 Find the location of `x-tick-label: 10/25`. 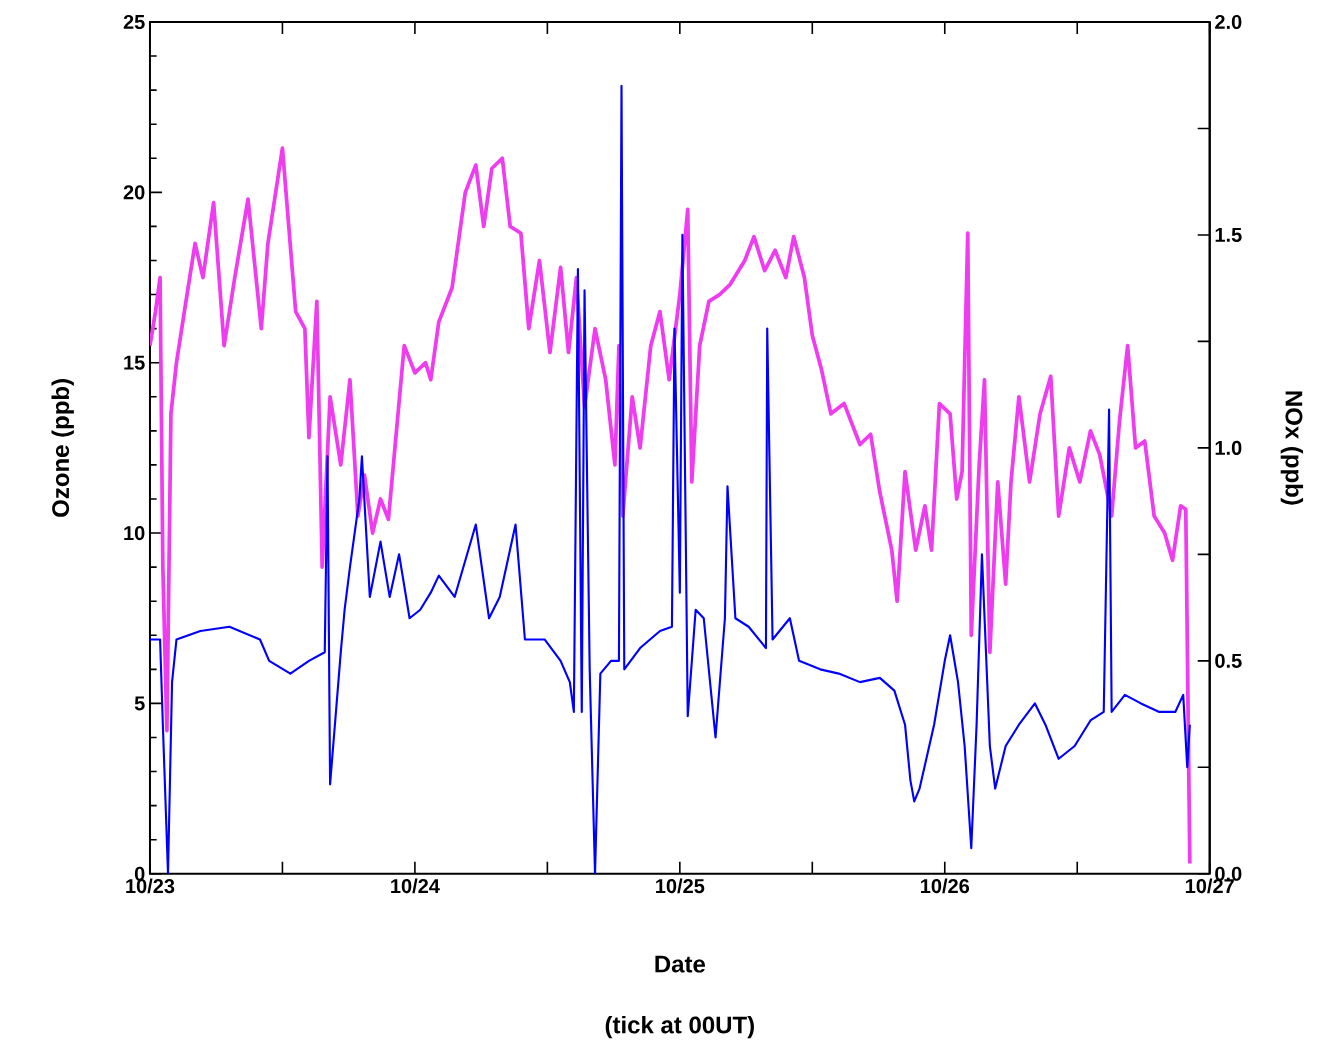

x-tick-label: 10/25 is located at coordinates (680, 886).